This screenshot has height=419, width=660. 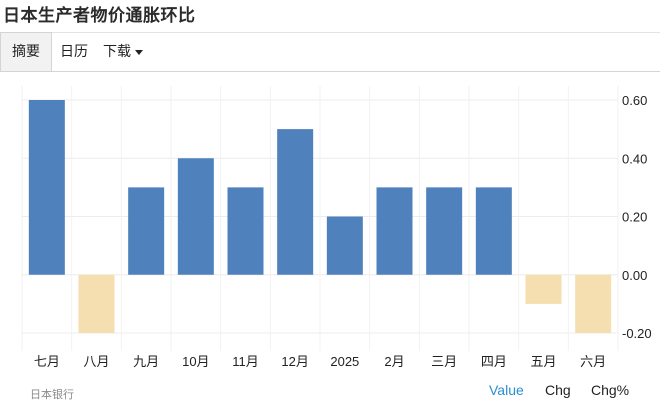 I want to click on value-toggle: Value, so click(x=506, y=390).